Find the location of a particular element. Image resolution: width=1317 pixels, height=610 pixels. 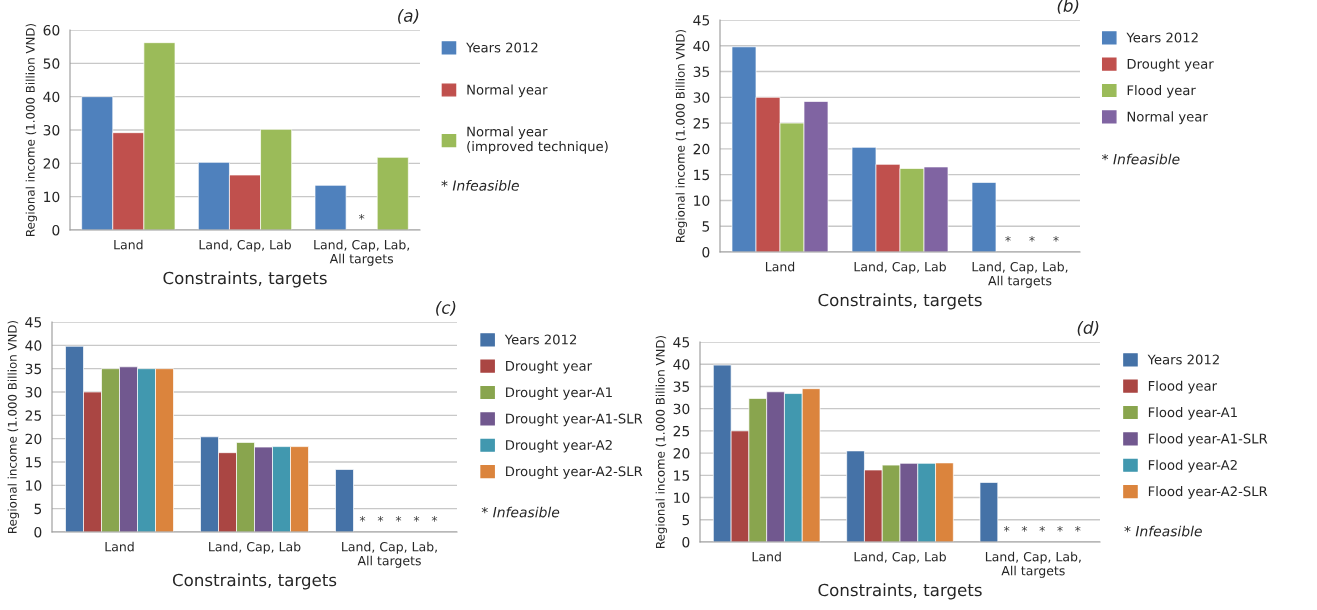

legend-label: Flood year-A2 is located at coordinates (1192, 466).